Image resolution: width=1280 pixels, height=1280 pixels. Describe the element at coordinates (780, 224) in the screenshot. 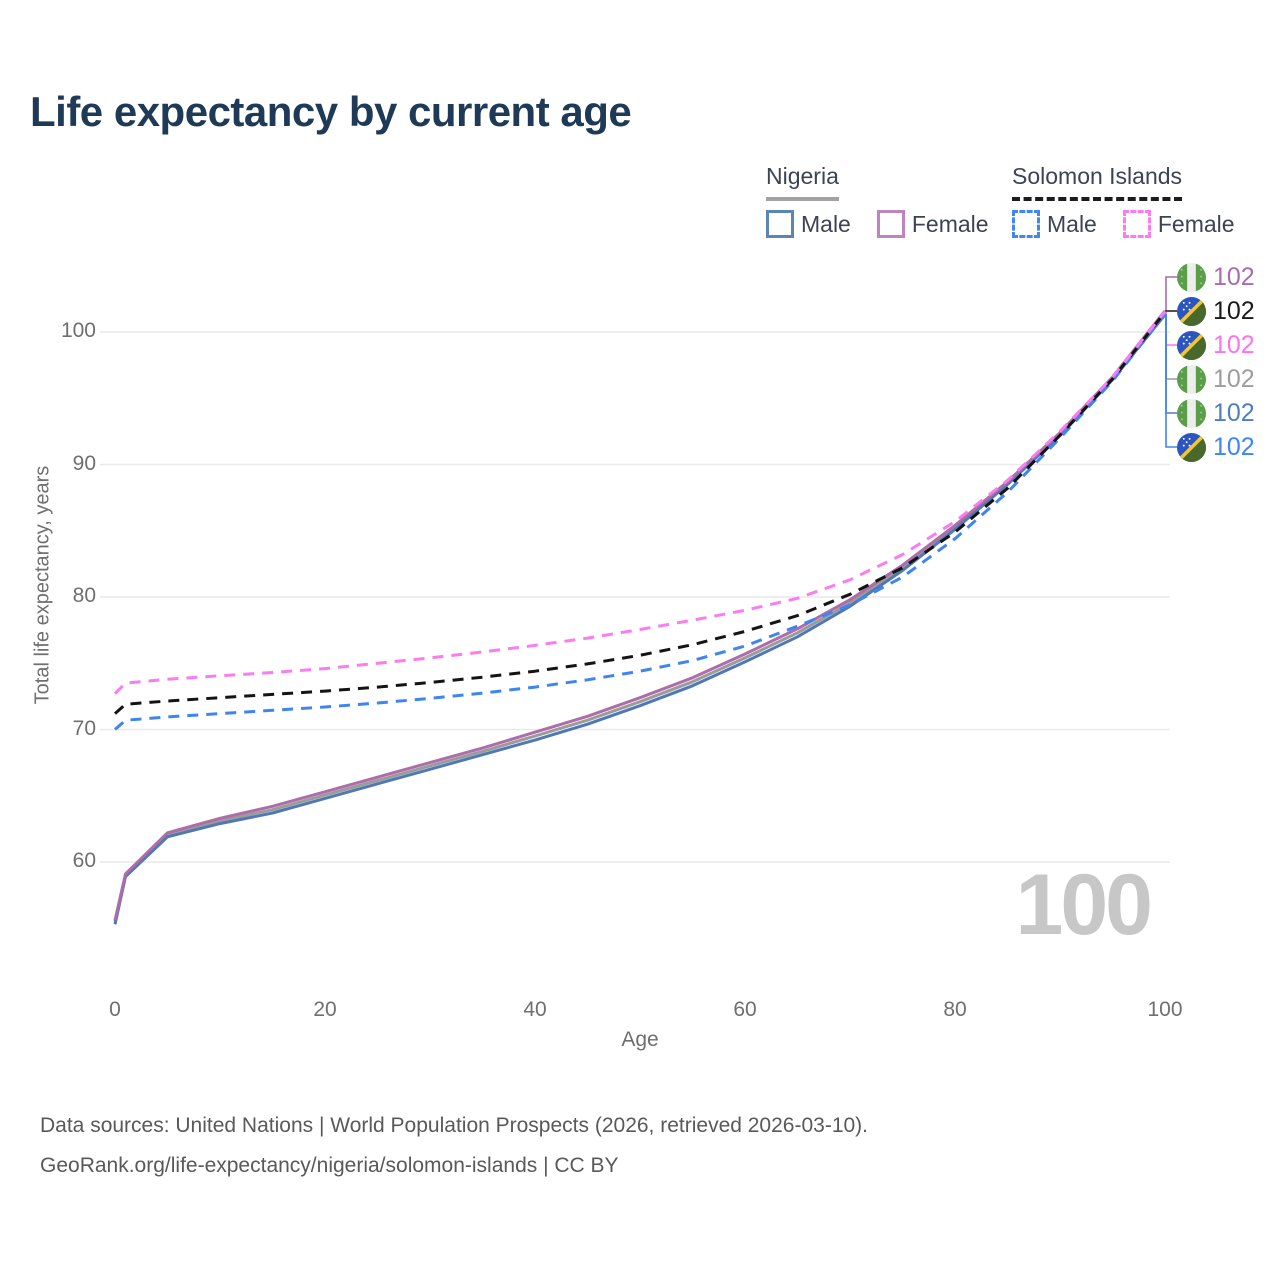

I see `nigeria-male-swatch-icon` at that location.